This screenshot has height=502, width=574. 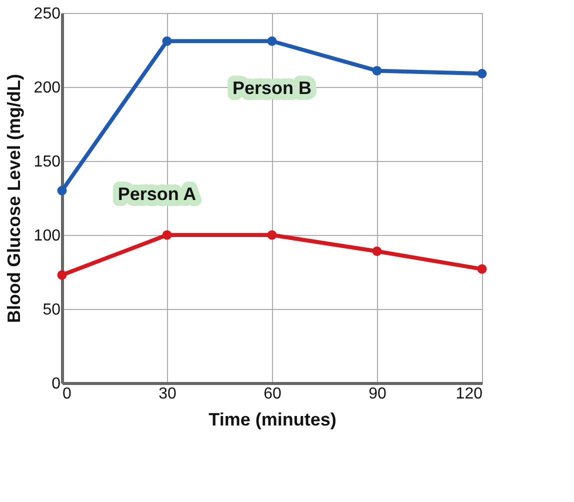 I want to click on y-tick-label: 150, so click(x=47, y=162).